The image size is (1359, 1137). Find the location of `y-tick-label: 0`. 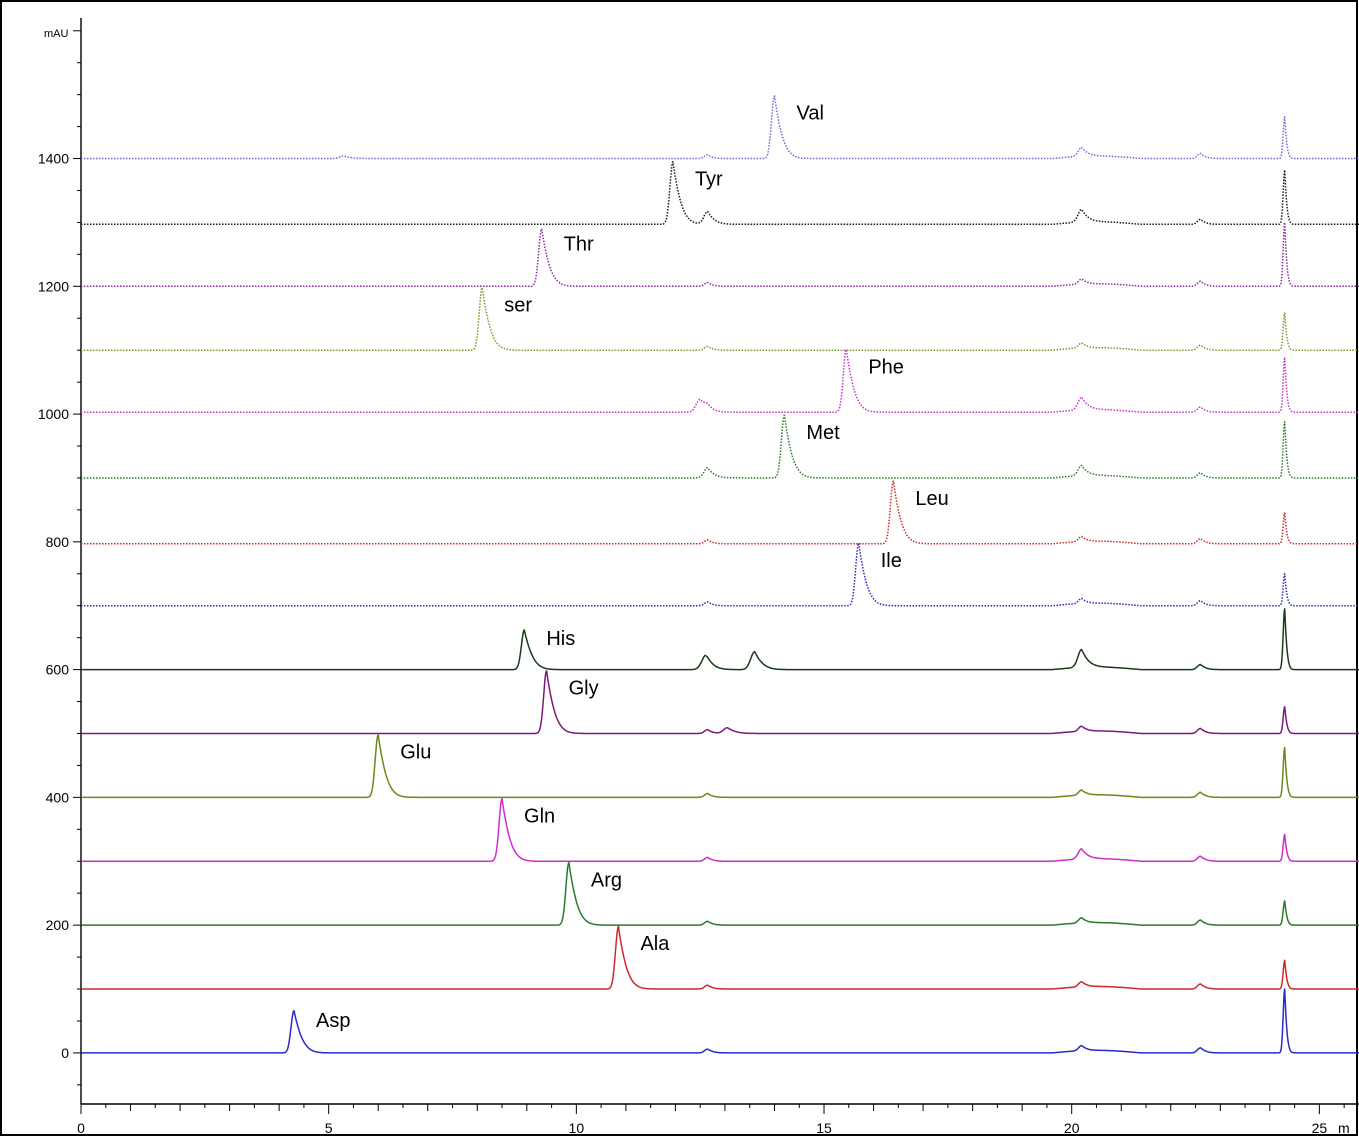

y-tick-label: 0 is located at coordinates (65, 1053).